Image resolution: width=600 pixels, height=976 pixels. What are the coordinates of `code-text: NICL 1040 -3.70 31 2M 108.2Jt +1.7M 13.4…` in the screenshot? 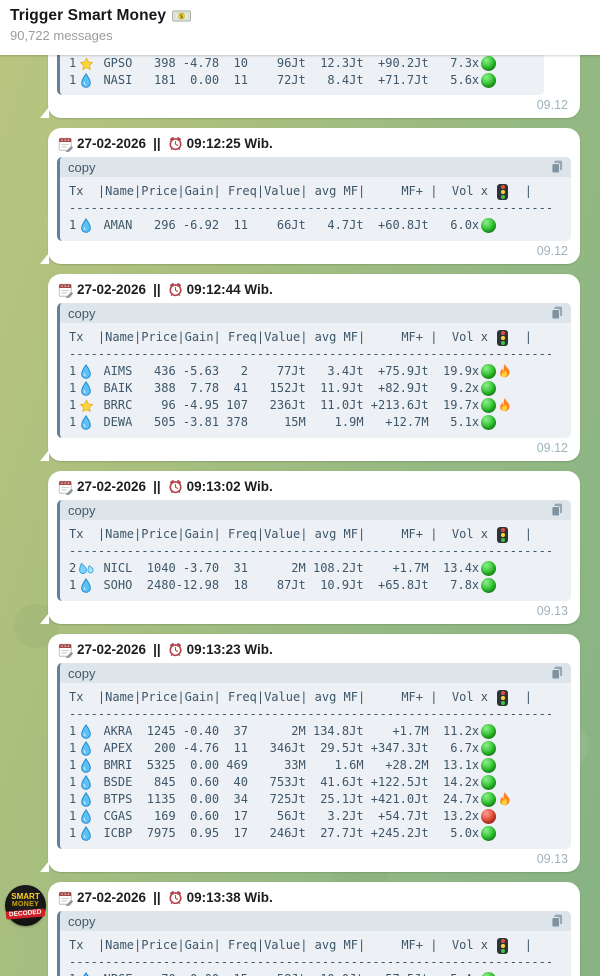 It's located at (288, 568).